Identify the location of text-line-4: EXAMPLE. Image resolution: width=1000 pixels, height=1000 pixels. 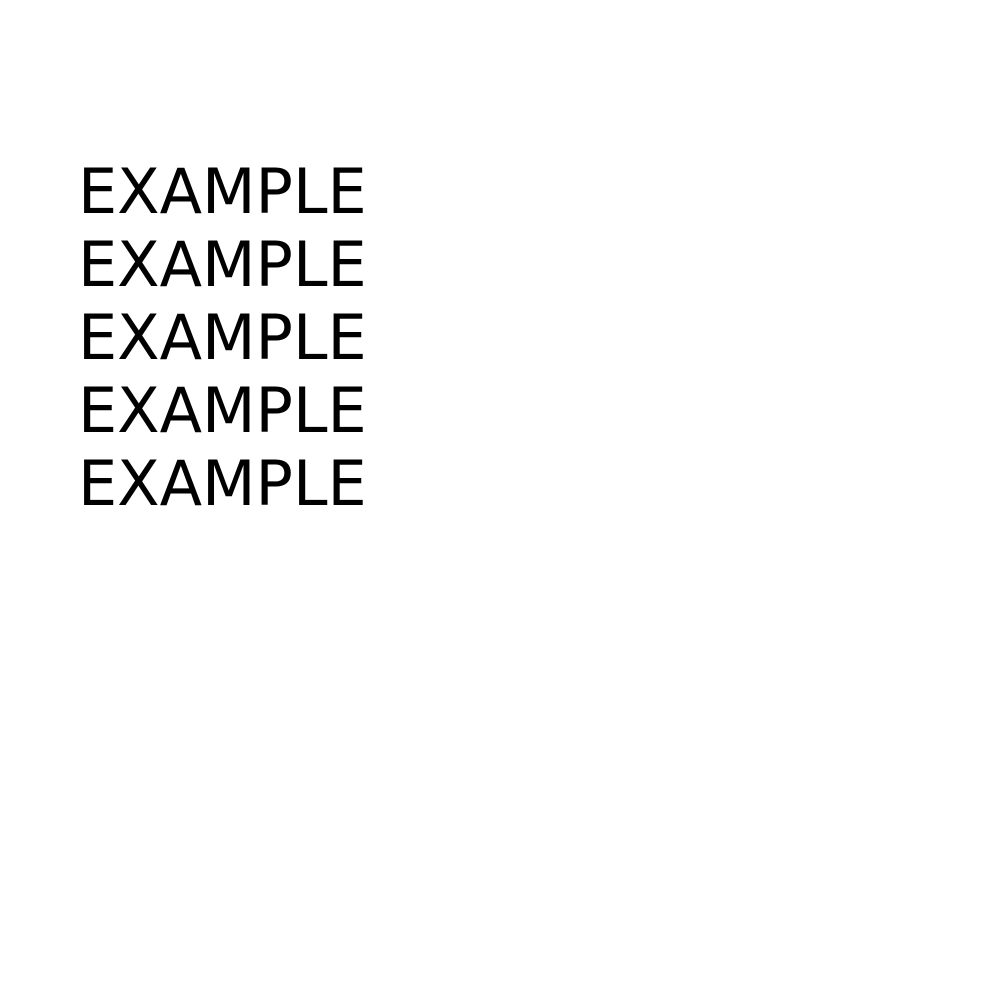
(222, 410).